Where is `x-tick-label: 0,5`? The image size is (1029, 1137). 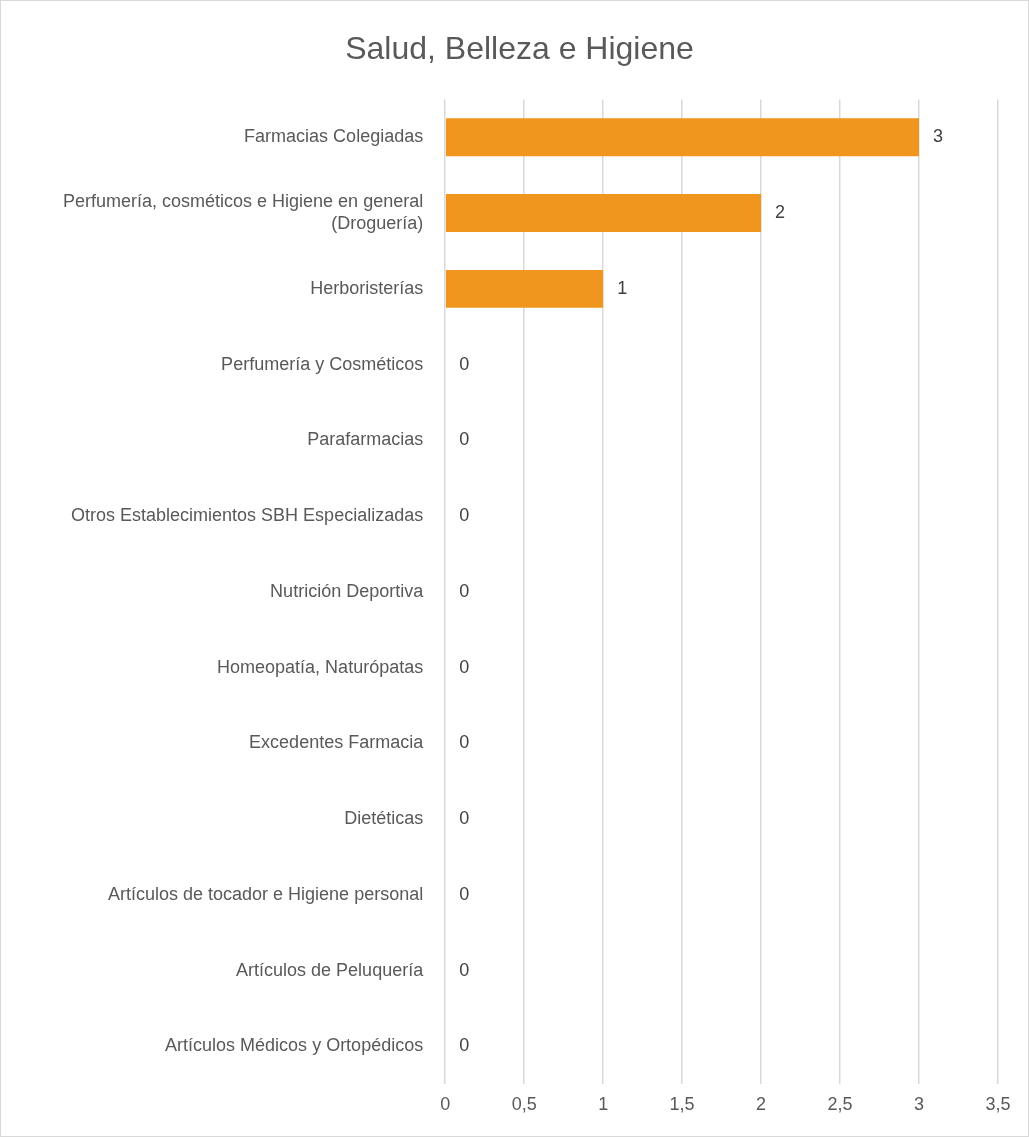 x-tick-label: 0,5 is located at coordinates (524, 1104).